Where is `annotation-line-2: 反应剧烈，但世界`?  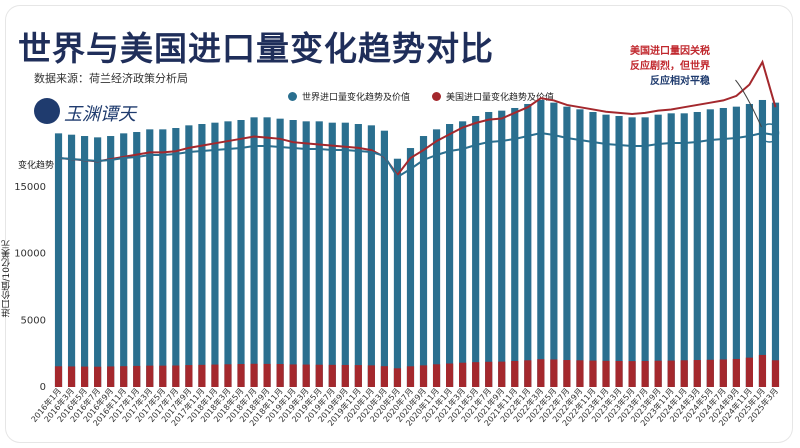
annotation-line-2: 反应剧烈，但世界 is located at coordinates (670, 66).